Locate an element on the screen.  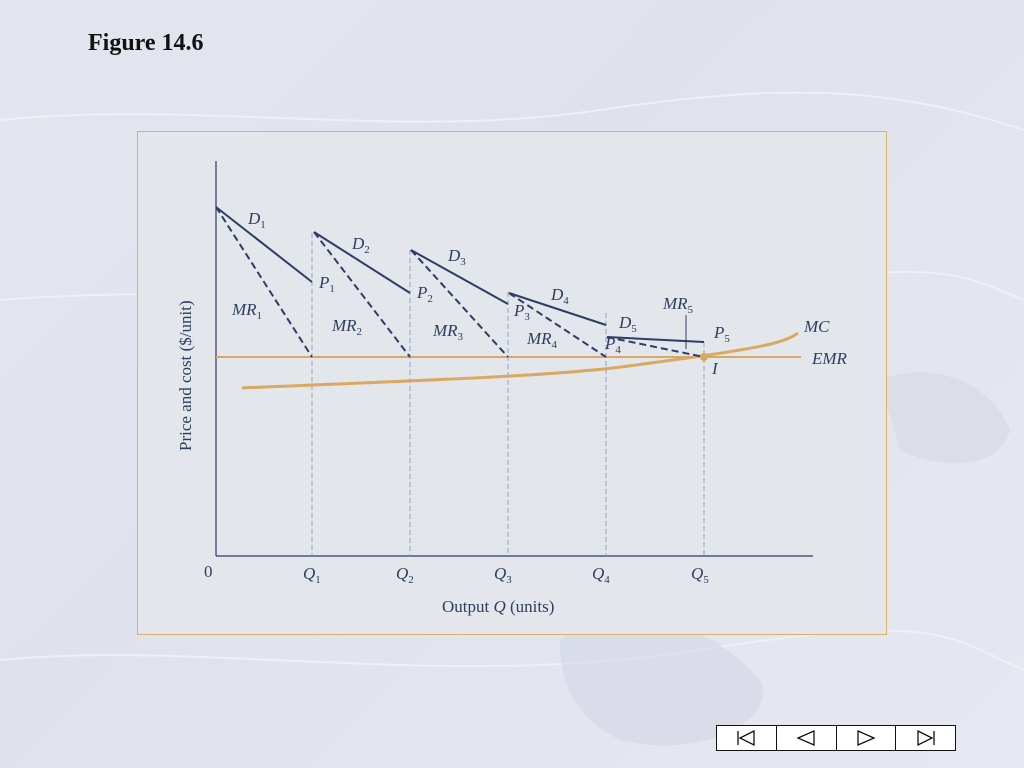
demand-curves is located at coordinates (460, 274).